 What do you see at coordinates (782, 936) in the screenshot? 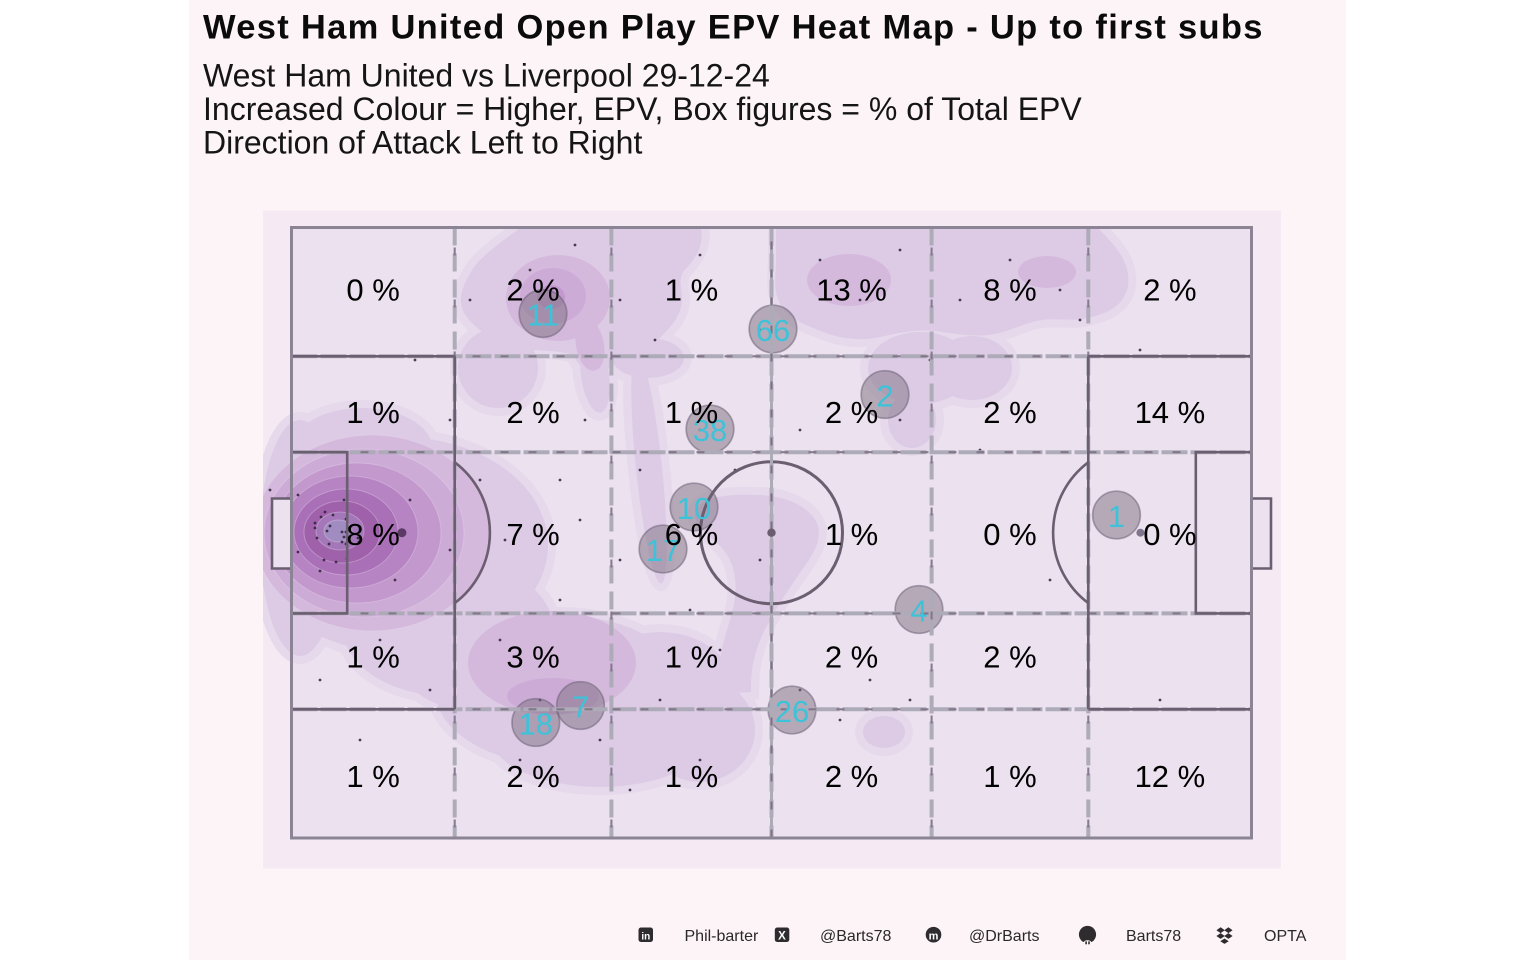
I see `svg-text: X` at bounding box center [782, 936].